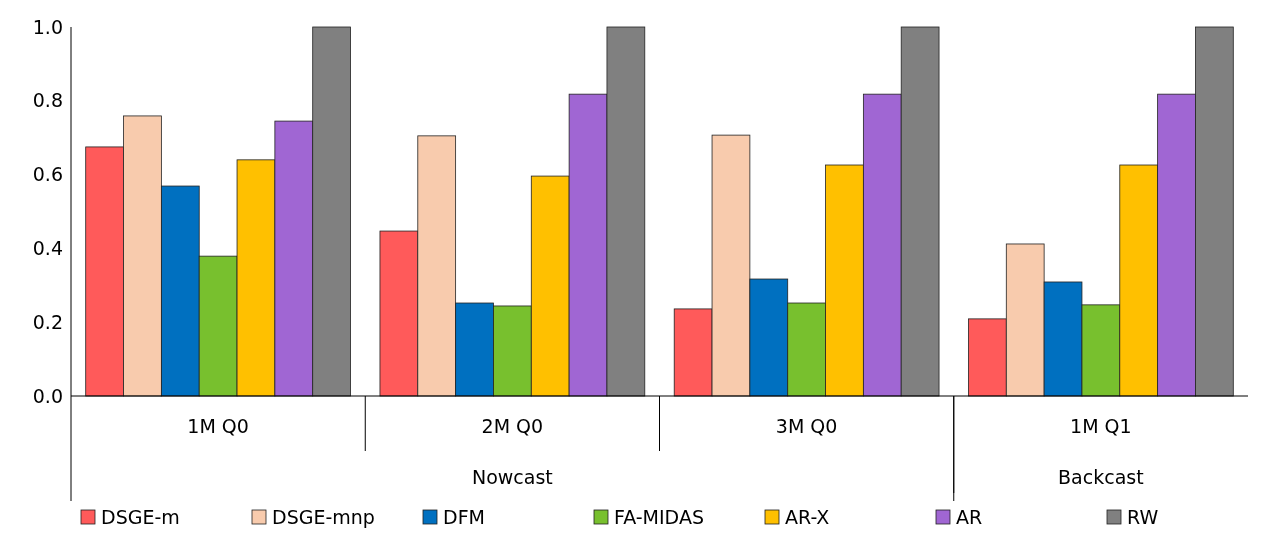 The height and width of the screenshot is (540, 1264). Describe the element at coordinates (969, 517) in the screenshot. I see `legend-label: AR` at that location.